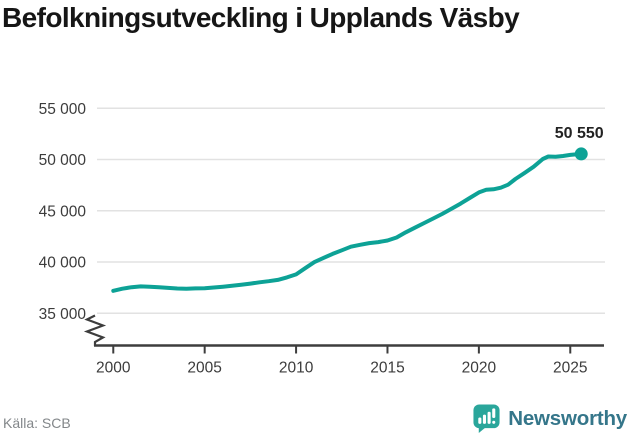  I want to click on newsworthy-logo: Newsworthy, so click(549, 418).